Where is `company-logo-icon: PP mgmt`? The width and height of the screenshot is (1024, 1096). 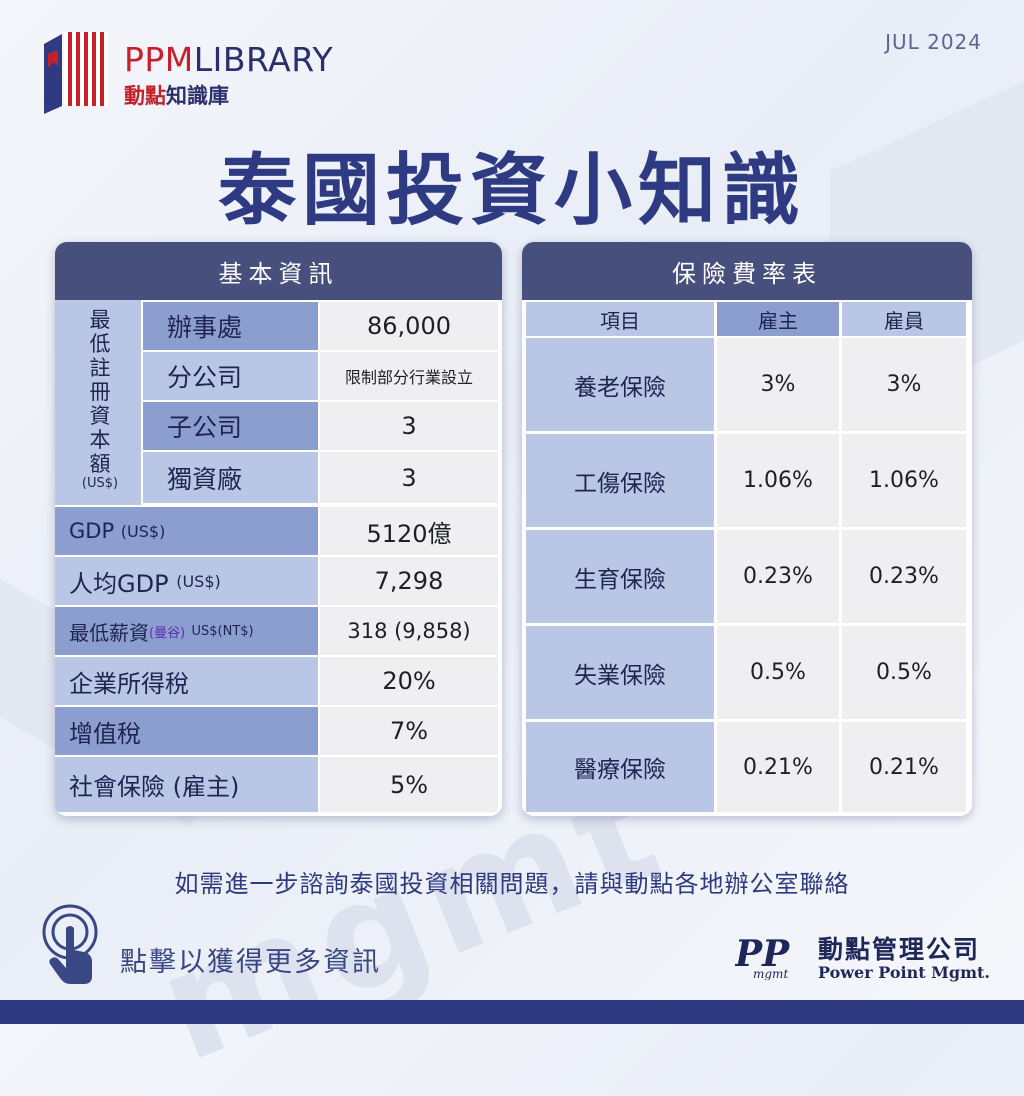 company-logo-icon: PP mgmt is located at coordinates (762, 956).